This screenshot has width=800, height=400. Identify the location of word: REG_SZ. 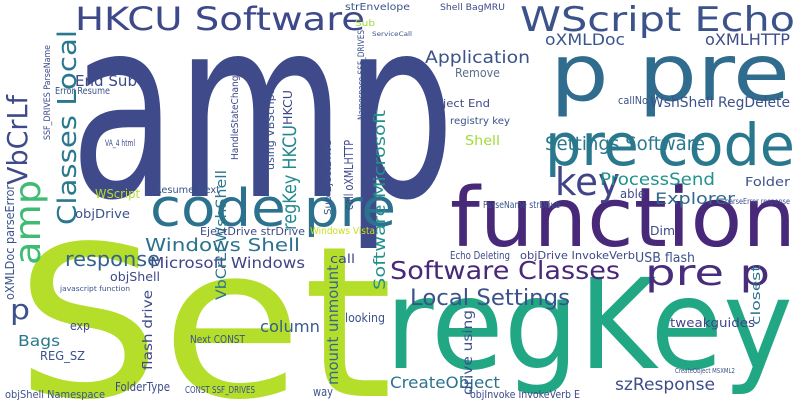
(62, 356).